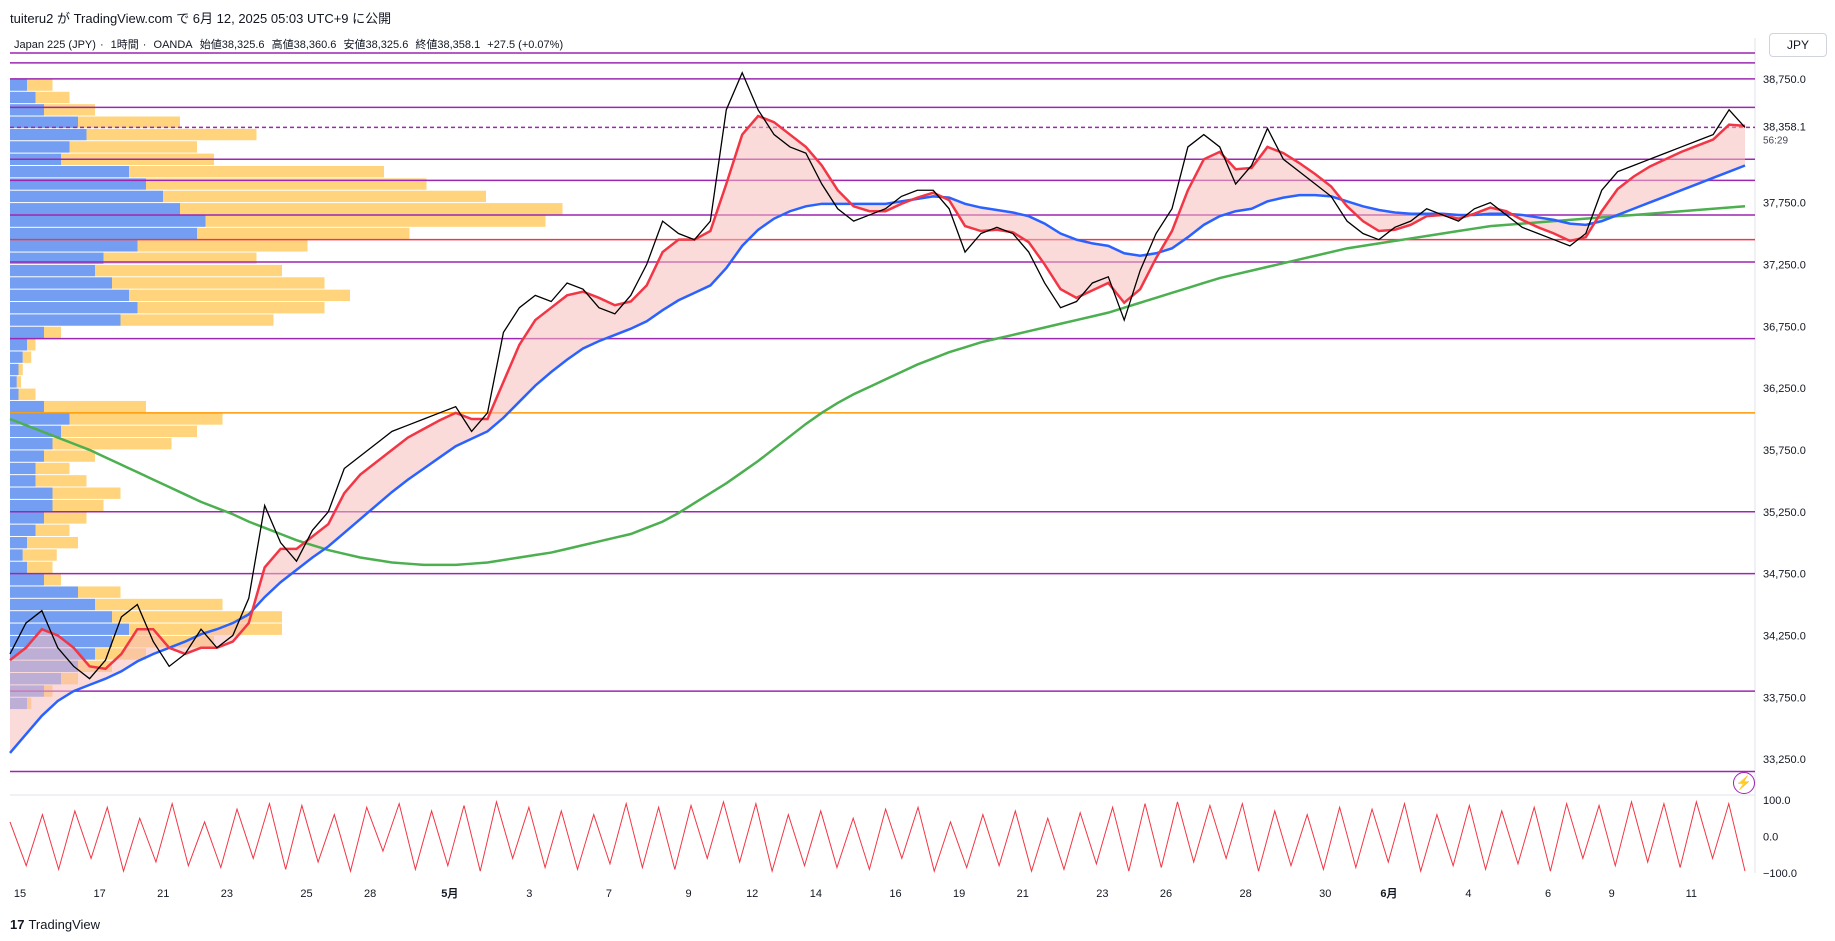 The image size is (1835, 941). I want to click on oscillator-tick-label: −100.0, so click(1780, 874).